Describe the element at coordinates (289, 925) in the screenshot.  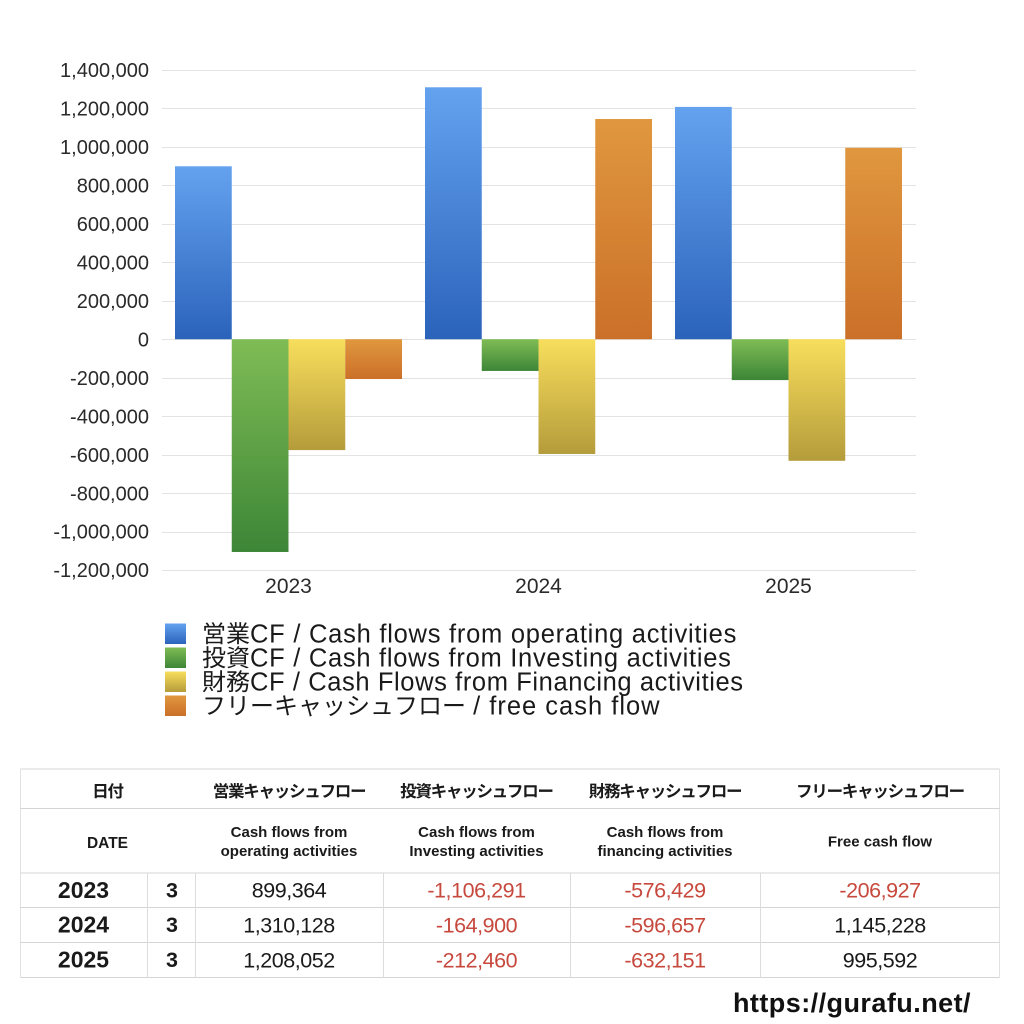
I see `svg-text: 1,310,128` at that location.